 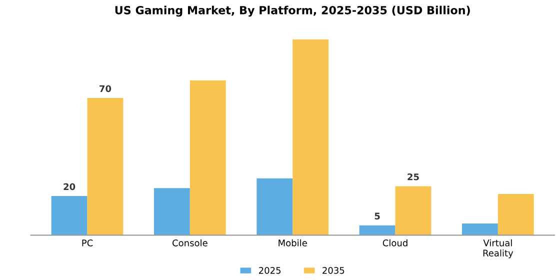 What do you see at coordinates (333, 270) in the screenshot?
I see `legend-label: 2035` at bounding box center [333, 270].